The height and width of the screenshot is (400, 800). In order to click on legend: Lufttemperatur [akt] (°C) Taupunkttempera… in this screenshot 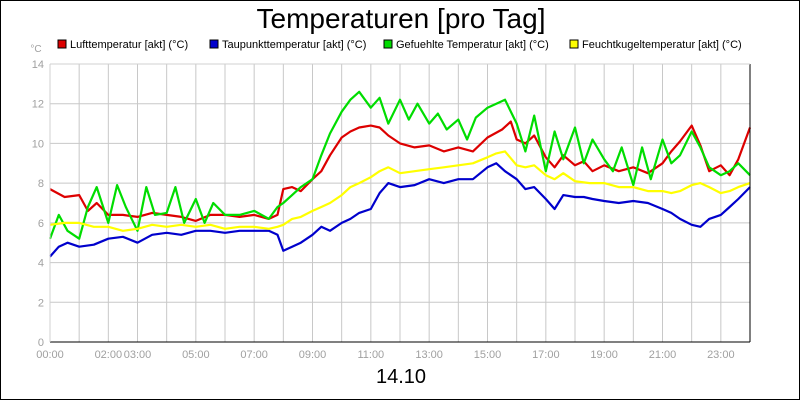, I will do `click(399, 45)`.